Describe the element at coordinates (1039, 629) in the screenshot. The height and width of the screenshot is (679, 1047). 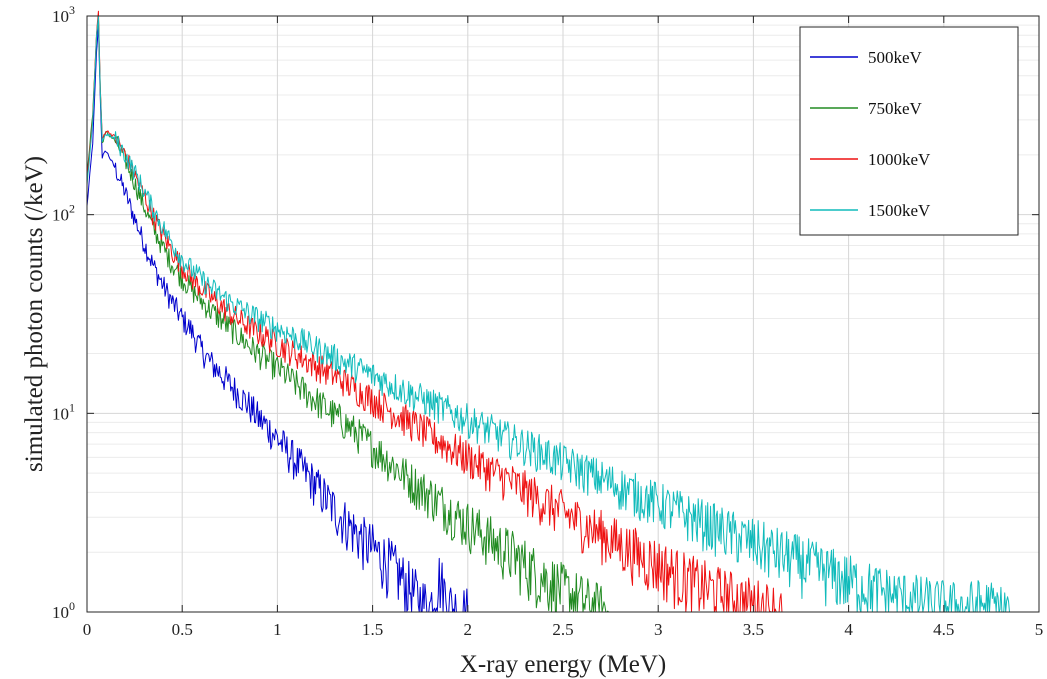
I see `x-tick-label: 5` at that location.